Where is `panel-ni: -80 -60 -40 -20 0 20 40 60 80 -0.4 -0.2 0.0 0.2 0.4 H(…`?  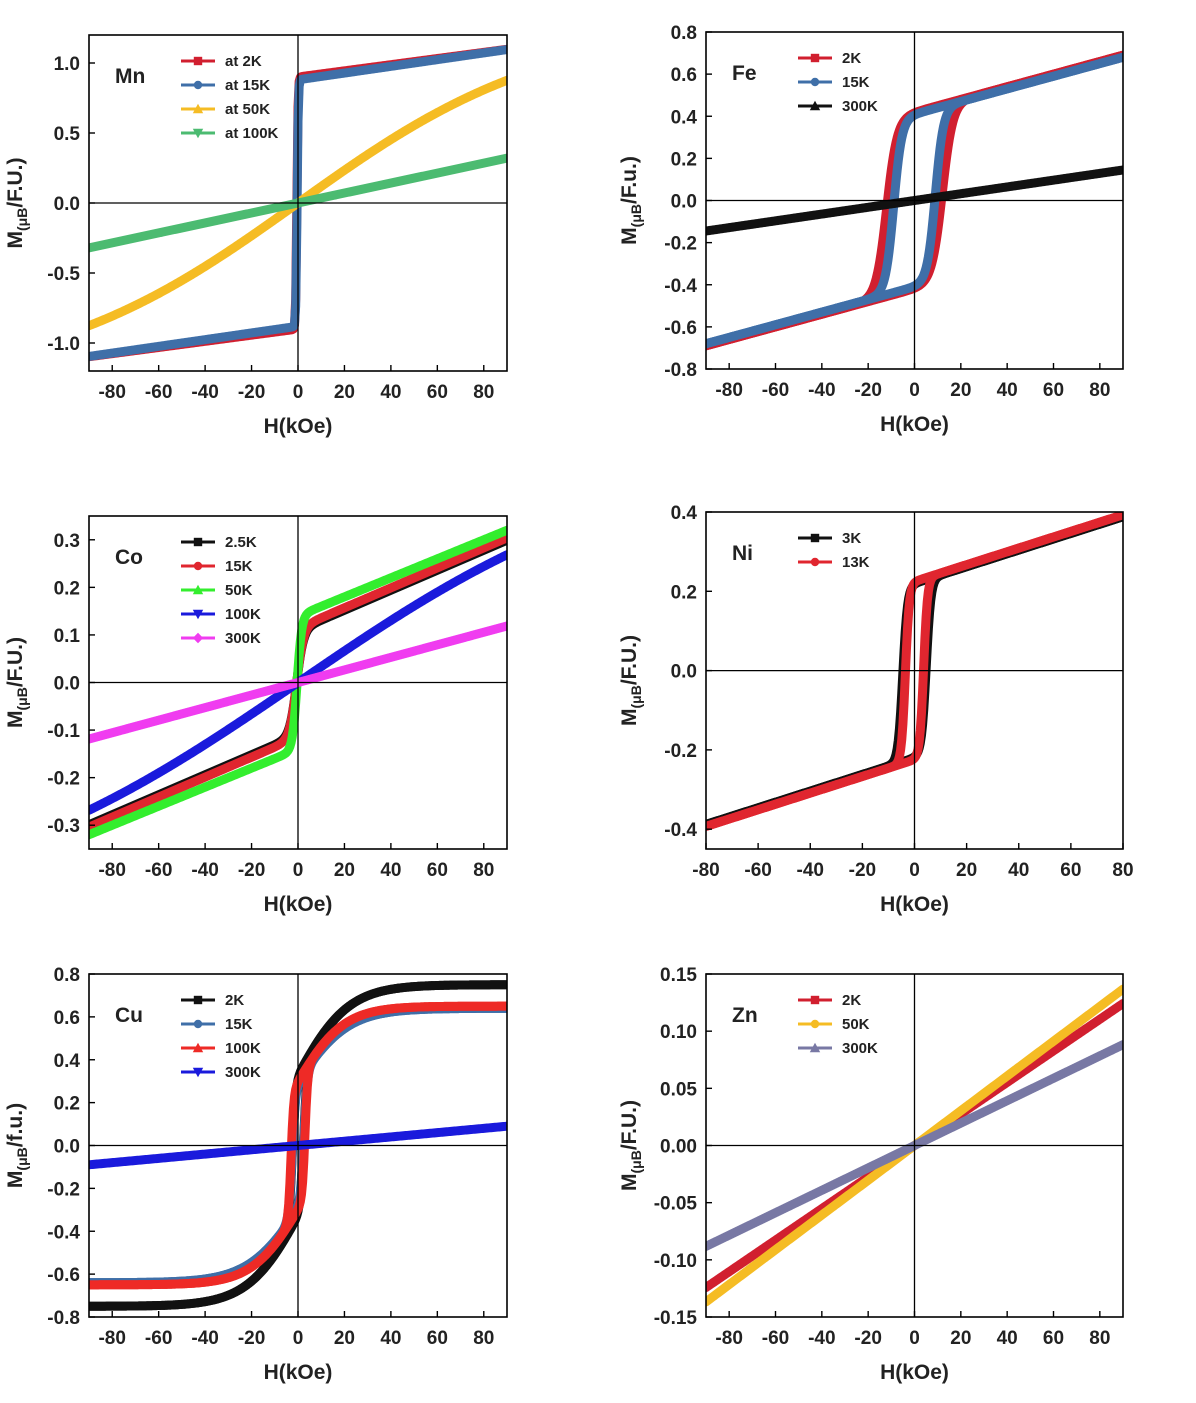 panel-ni: -80 -60 -40 -20 0 20 40 60 80 -0.4 -0.2 0.0 0.2 0.4 H(… is located at coordinates (876, 709).